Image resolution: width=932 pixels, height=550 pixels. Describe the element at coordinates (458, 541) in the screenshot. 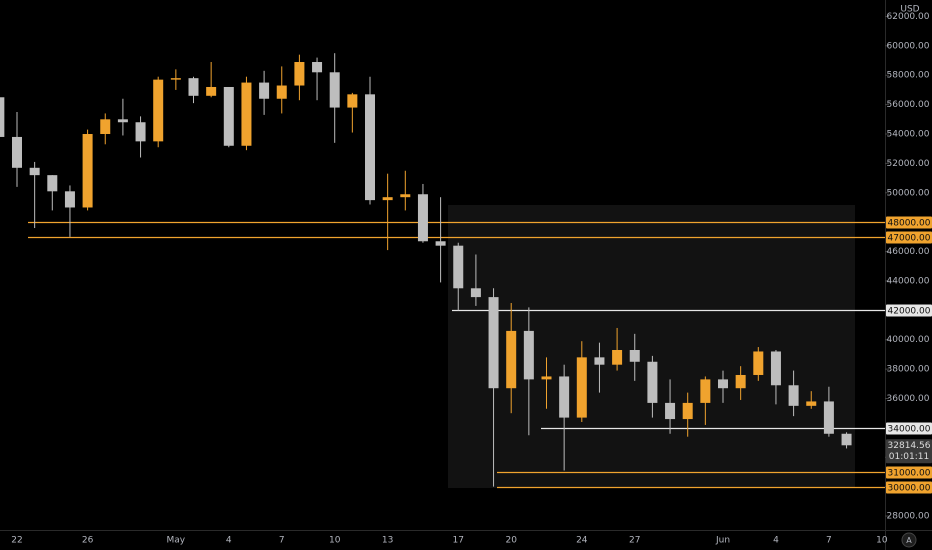

I see `x-tick-label: 17` at that location.